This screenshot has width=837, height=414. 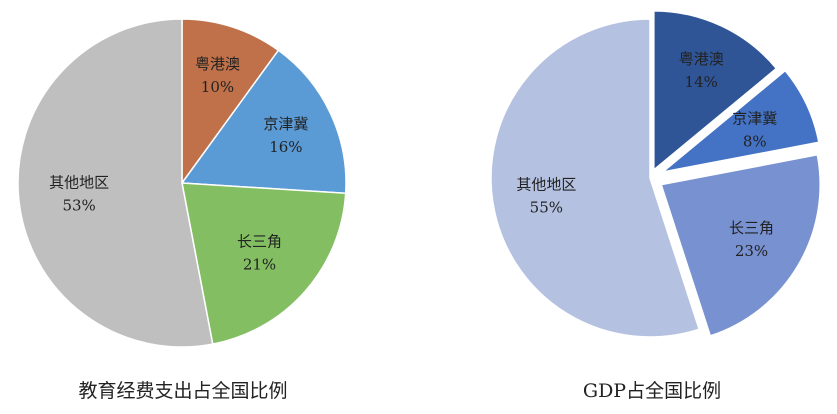 I want to click on education-value-jing-jin-ji: 16%, so click(x=285, y=147).